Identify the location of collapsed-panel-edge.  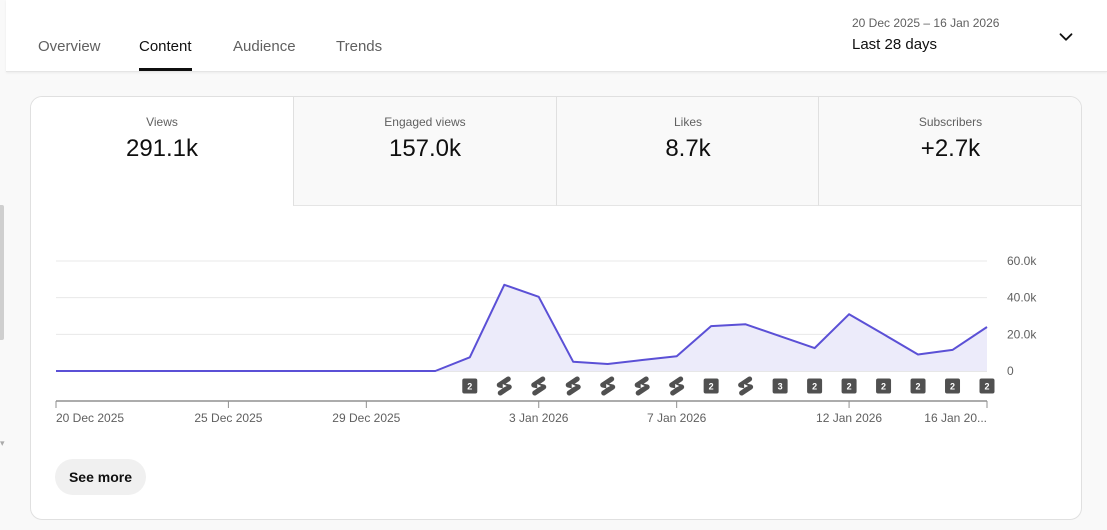
(2, 272).